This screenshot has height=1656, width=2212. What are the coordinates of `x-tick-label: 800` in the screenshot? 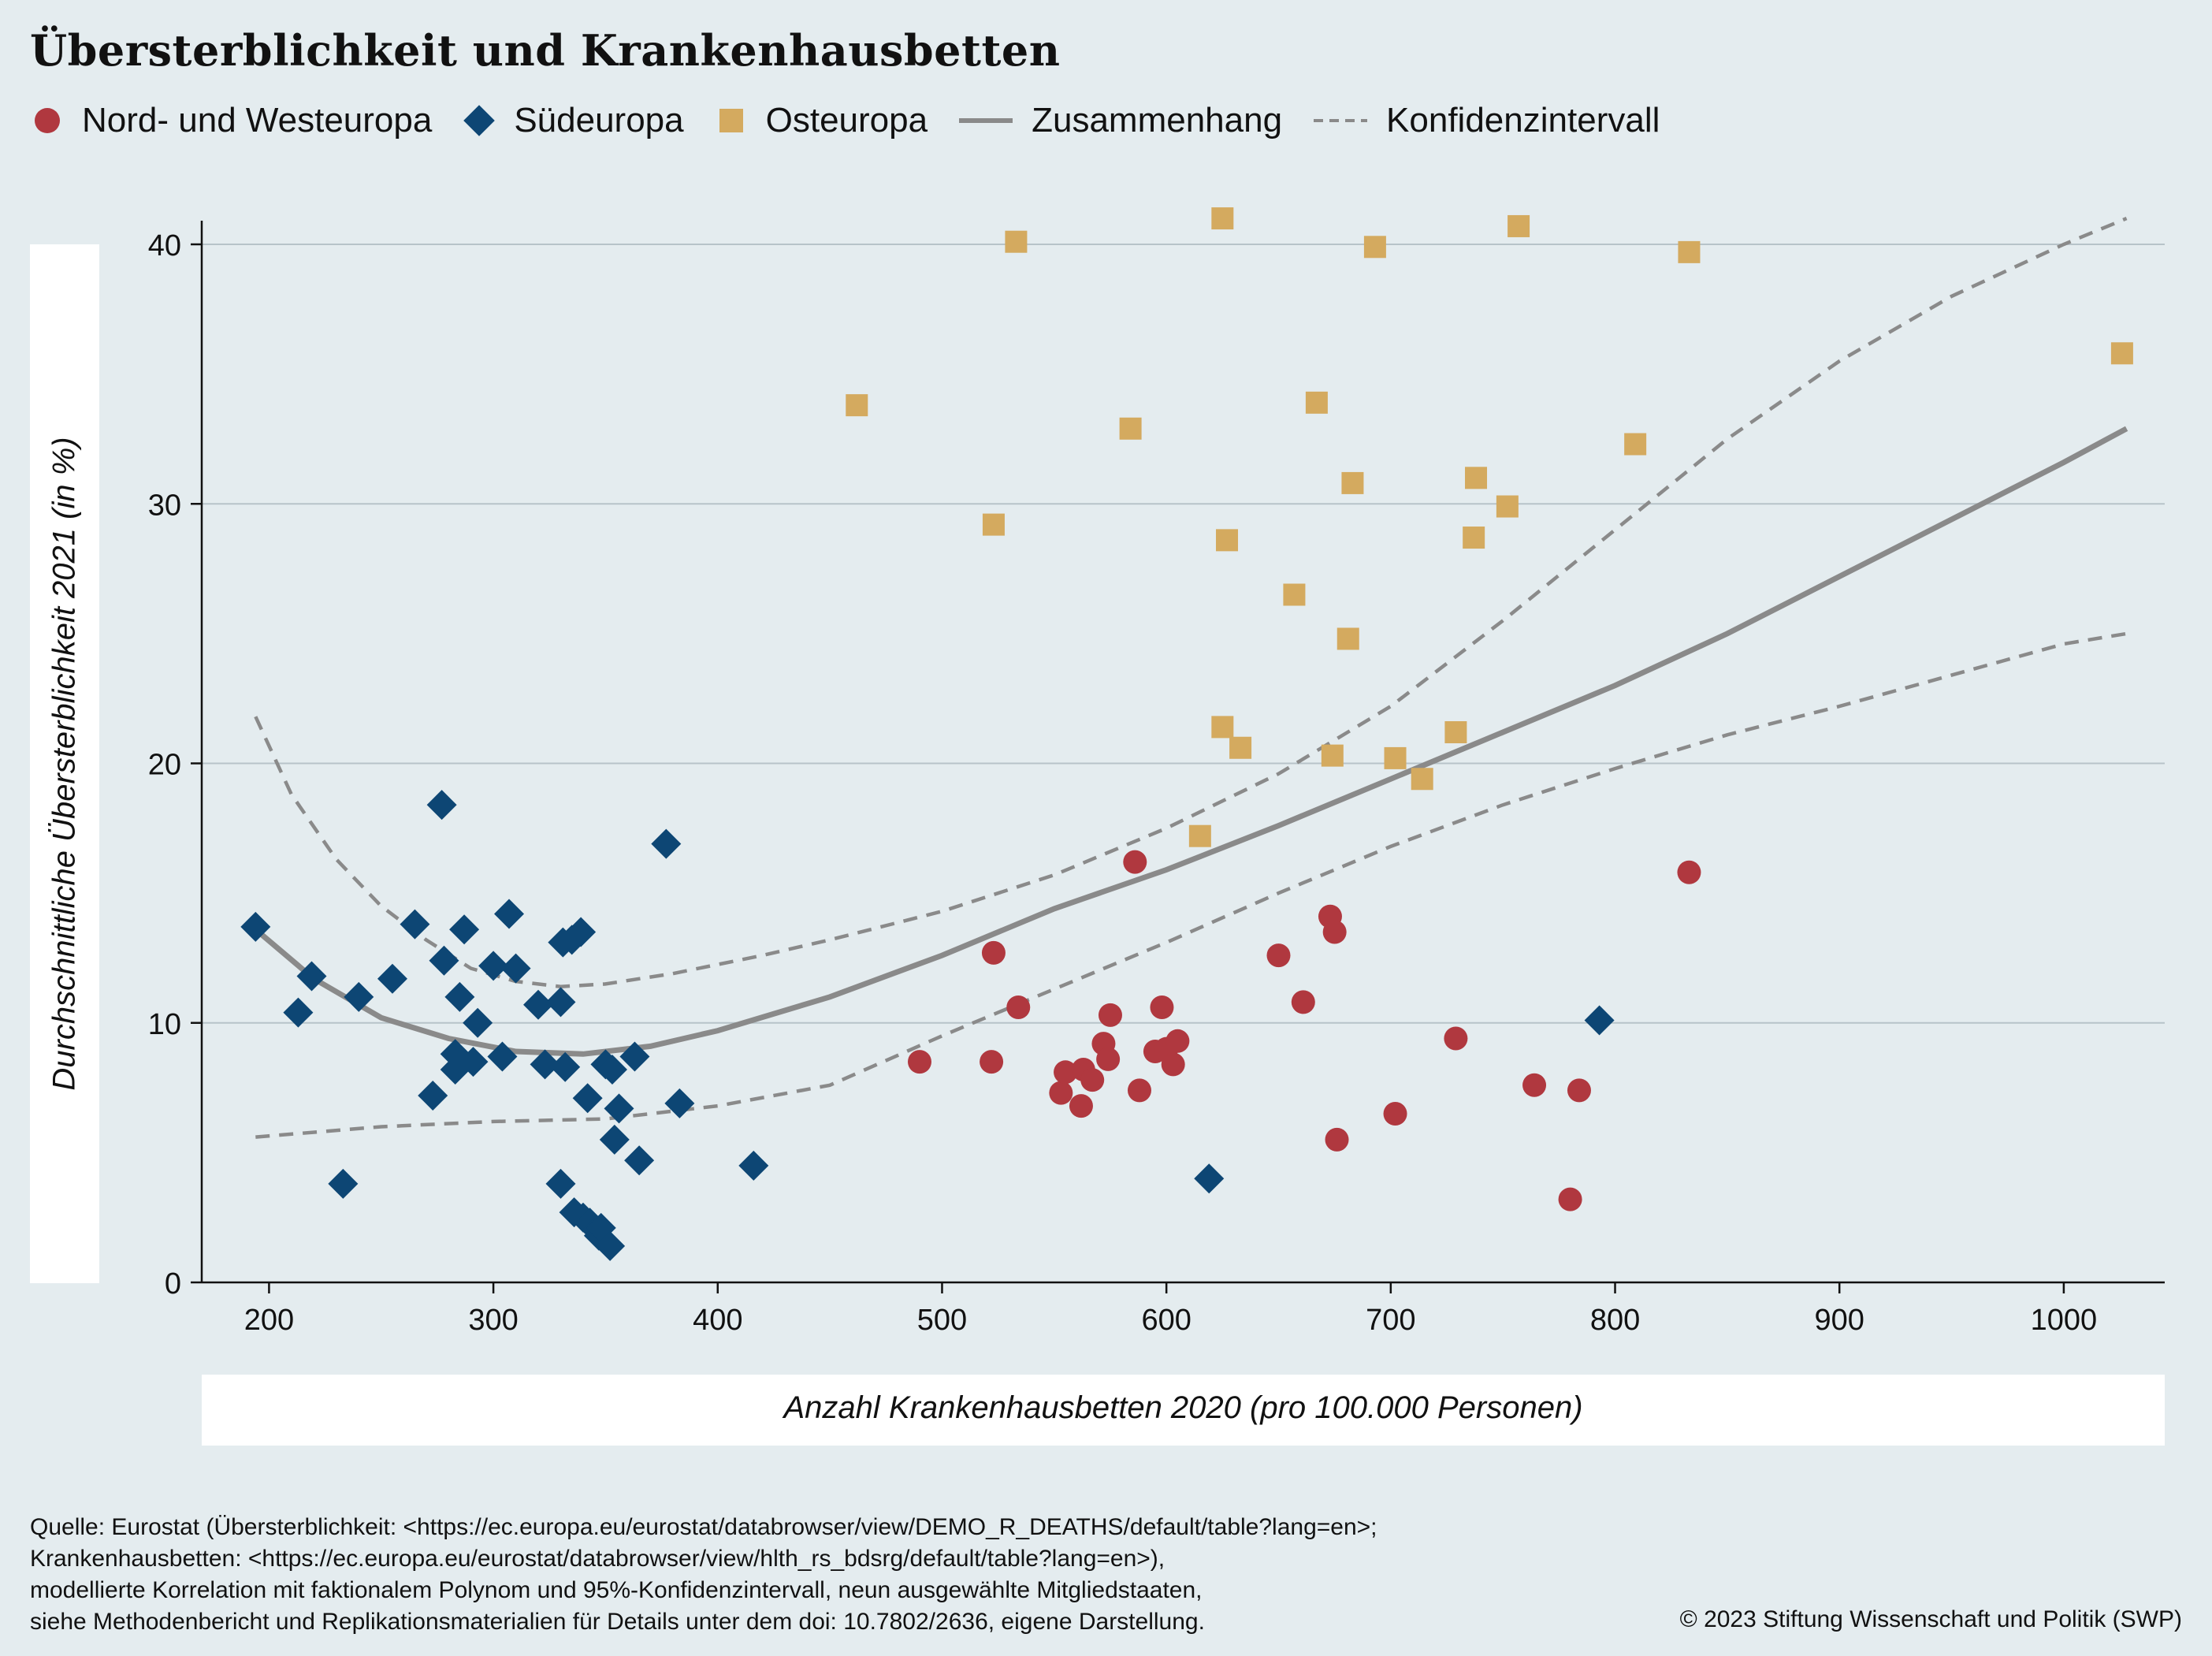 It's located at (1615, 1320).